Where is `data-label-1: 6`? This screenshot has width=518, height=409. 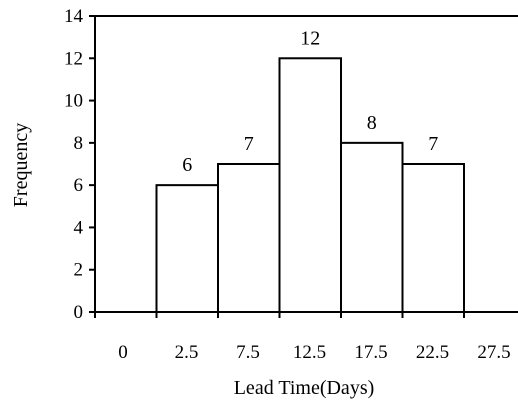
data-label-1: 6 is located at coordinates (187, 165).